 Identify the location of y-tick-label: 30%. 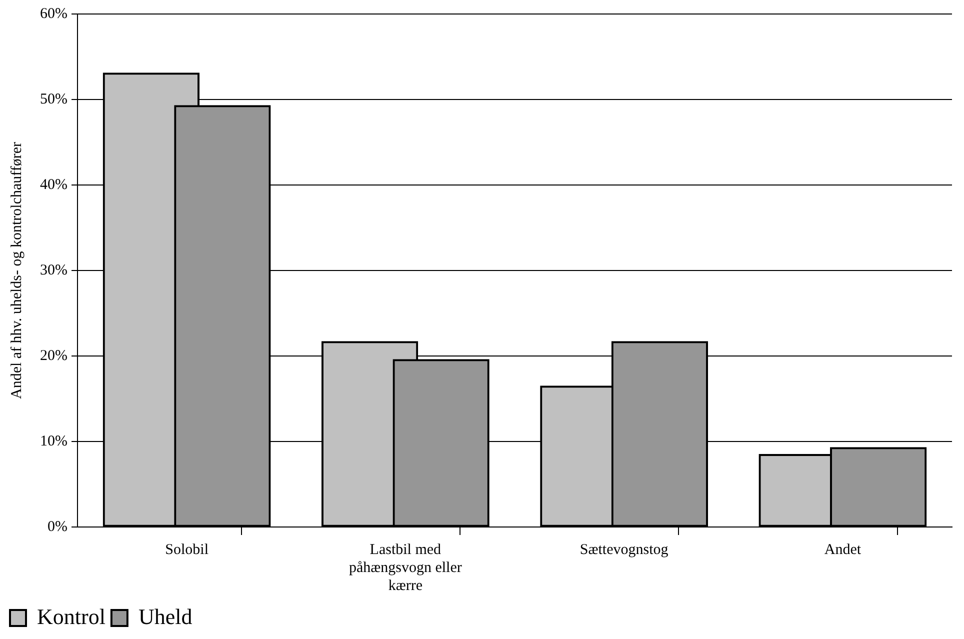
(54, 270).